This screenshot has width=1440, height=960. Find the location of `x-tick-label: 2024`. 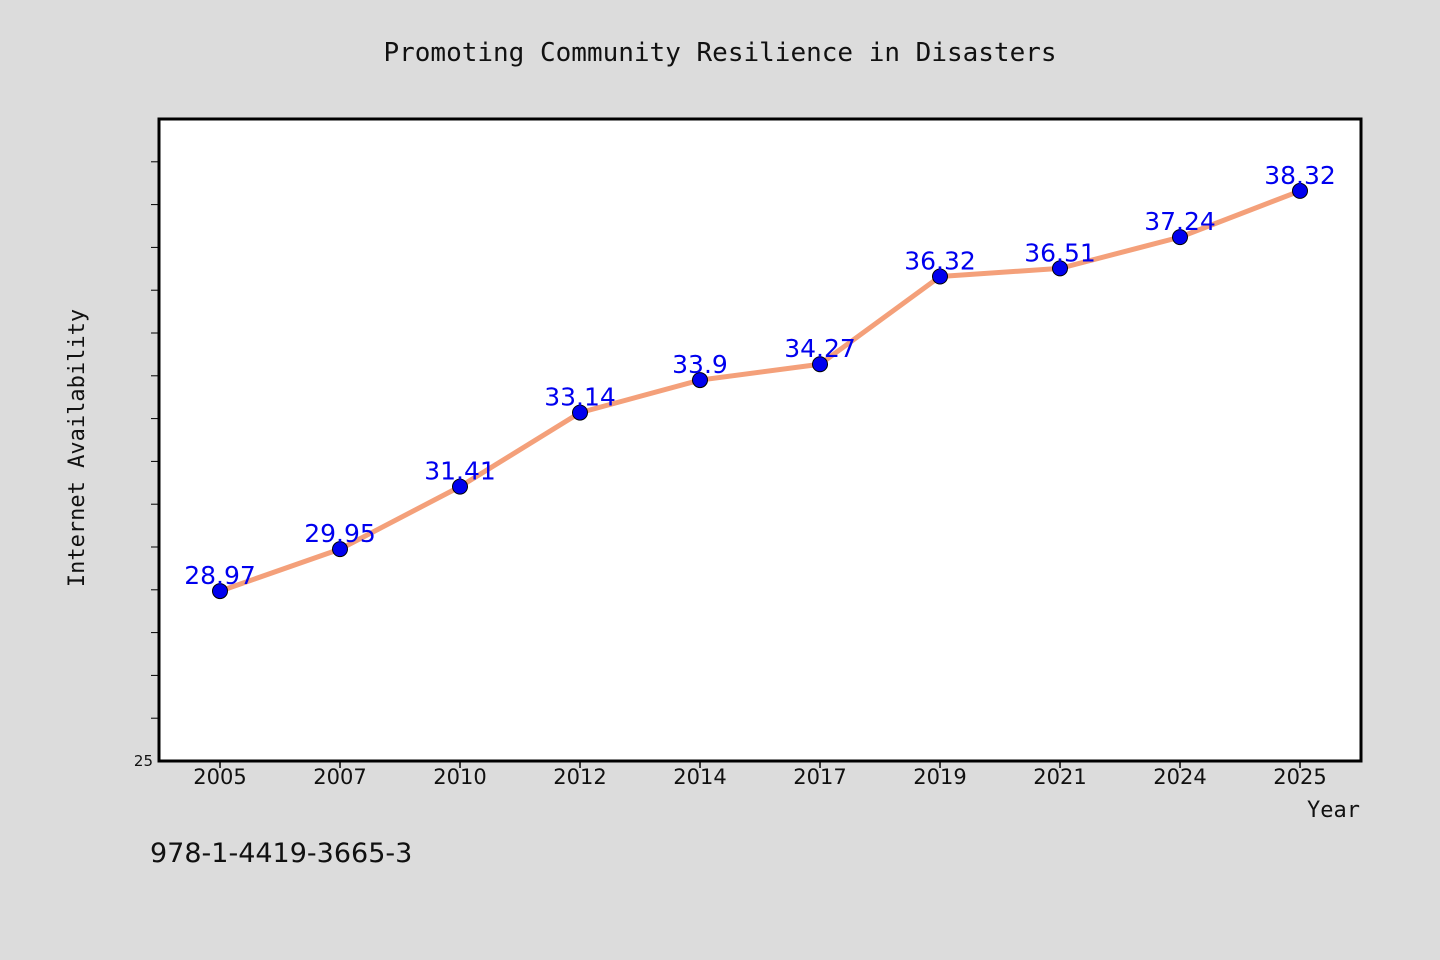

x-tick-label: 2024 is located at coordinates (1179, 777).